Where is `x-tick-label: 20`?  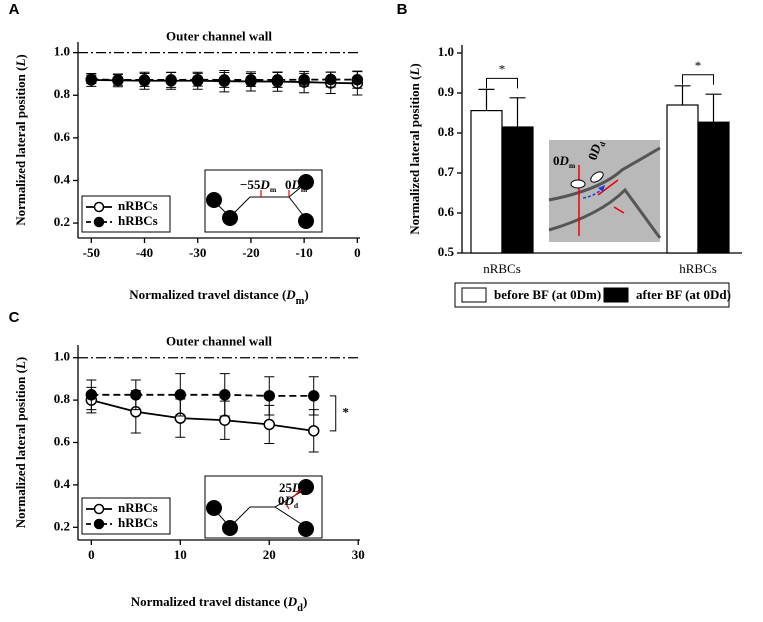
x-tick-label: 20 is located at coordinates (269, 554).